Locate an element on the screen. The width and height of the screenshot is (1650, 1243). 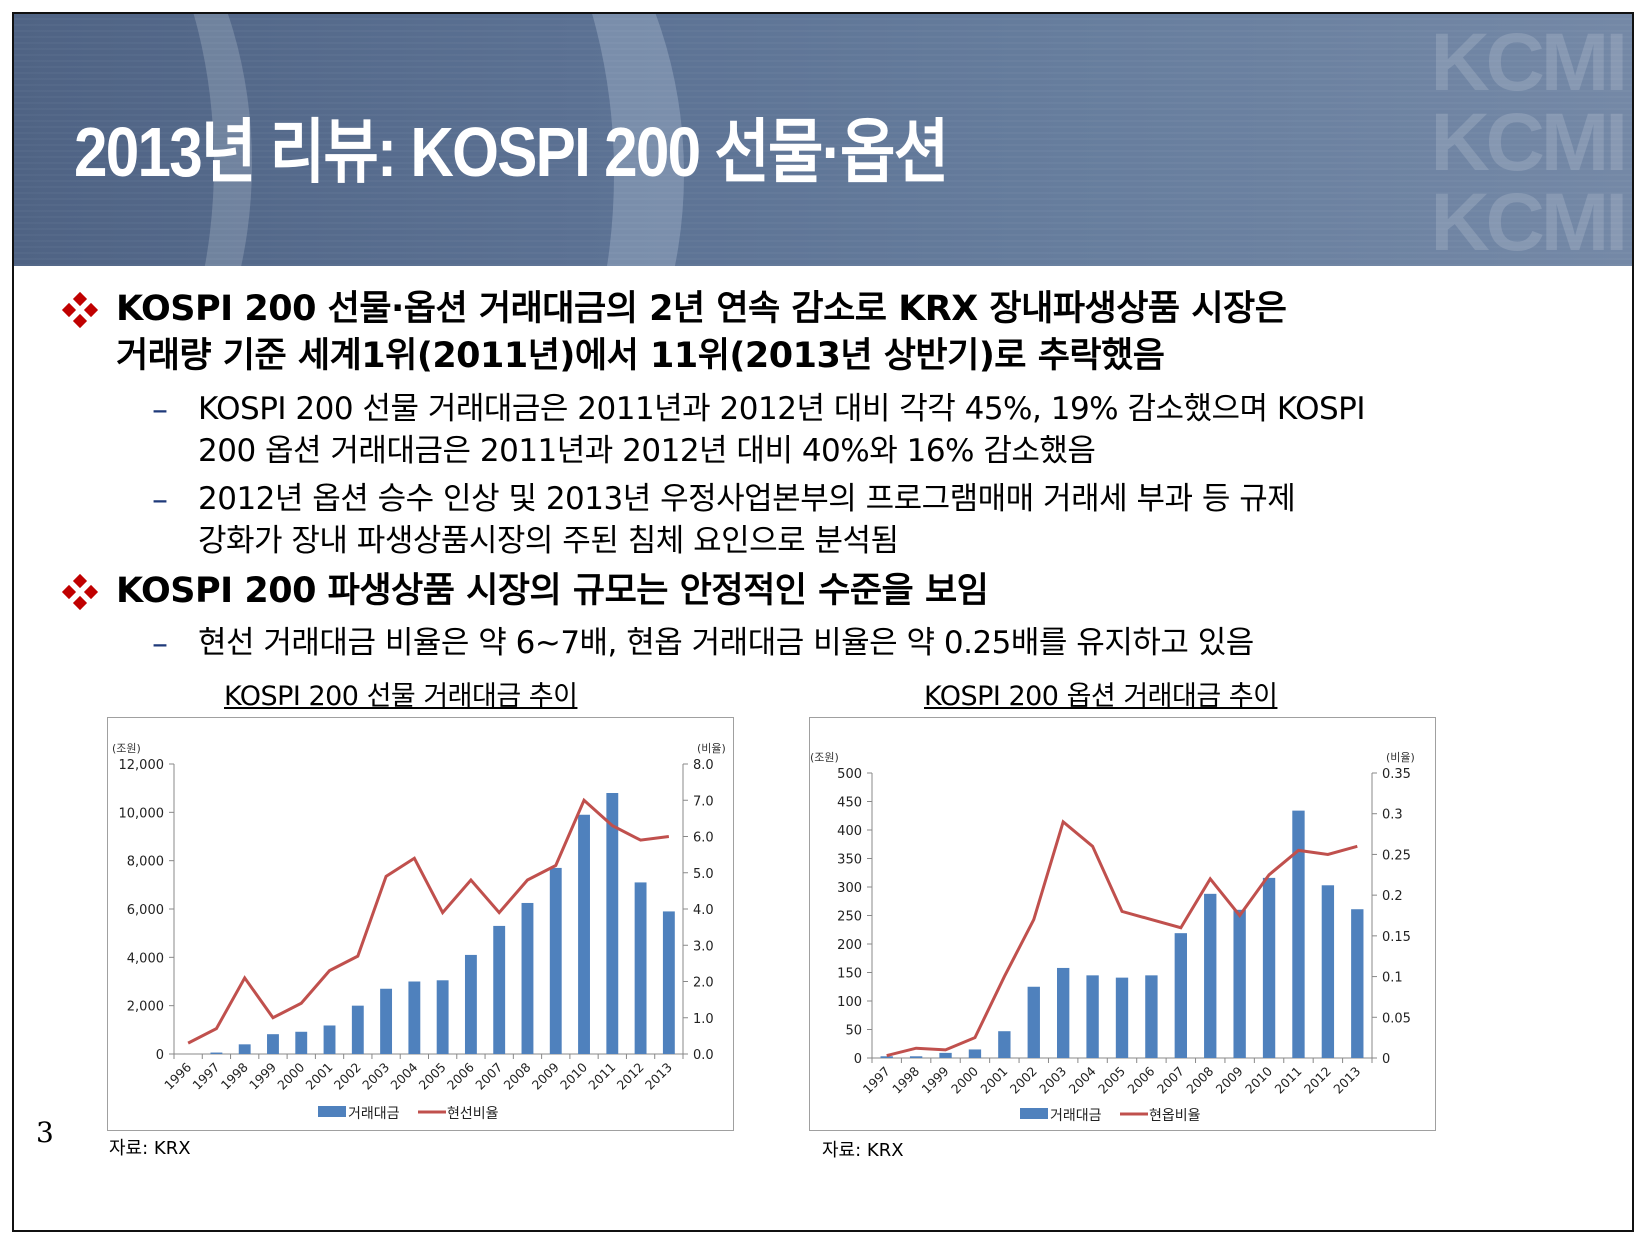
y-tick-label: 150 is located at coordinates (849, 974).